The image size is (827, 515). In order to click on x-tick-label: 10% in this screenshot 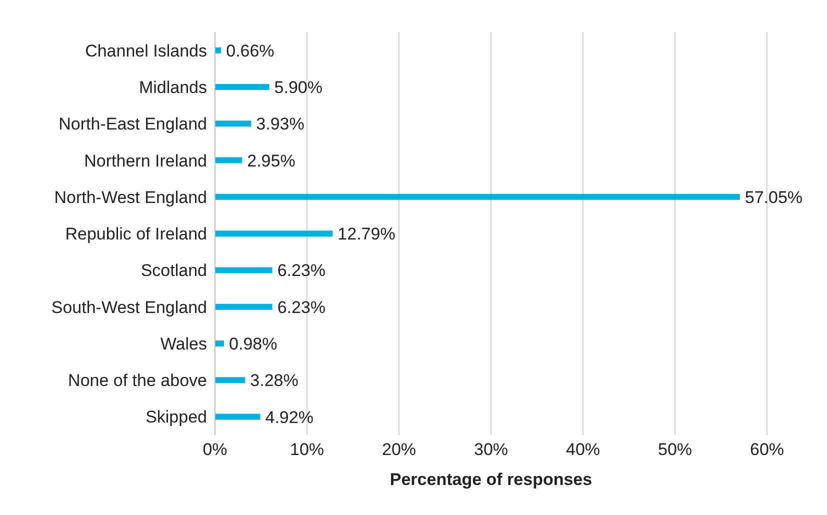, I will do `click(307, 450)`.